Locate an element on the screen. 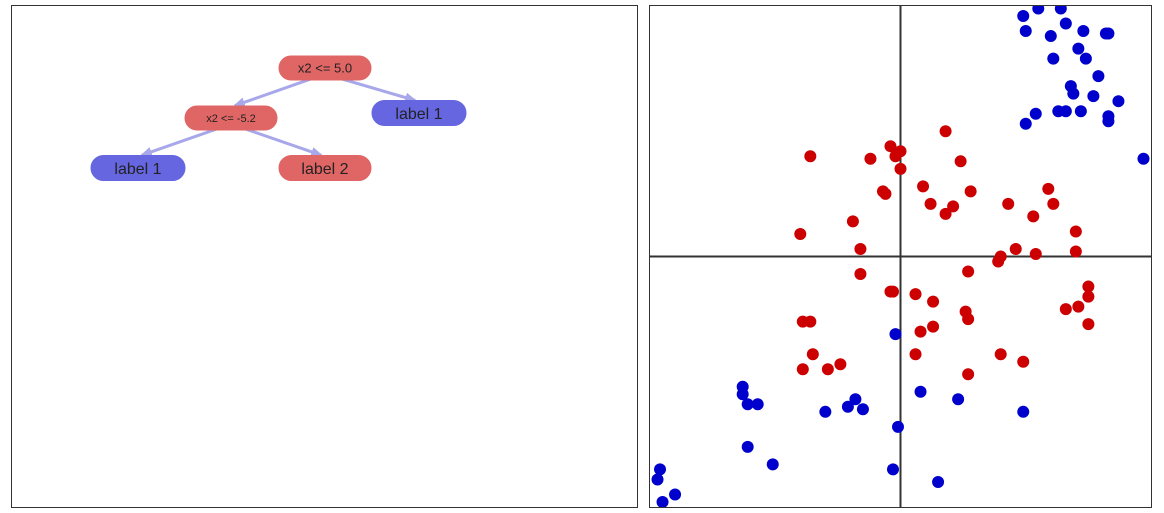 This screenshot has height=513, width=1164. tree-nodes: x2 <= 5.0 x2 <= -5.2 label 1 label 1 label 2 is located at coordinates (278, 118).